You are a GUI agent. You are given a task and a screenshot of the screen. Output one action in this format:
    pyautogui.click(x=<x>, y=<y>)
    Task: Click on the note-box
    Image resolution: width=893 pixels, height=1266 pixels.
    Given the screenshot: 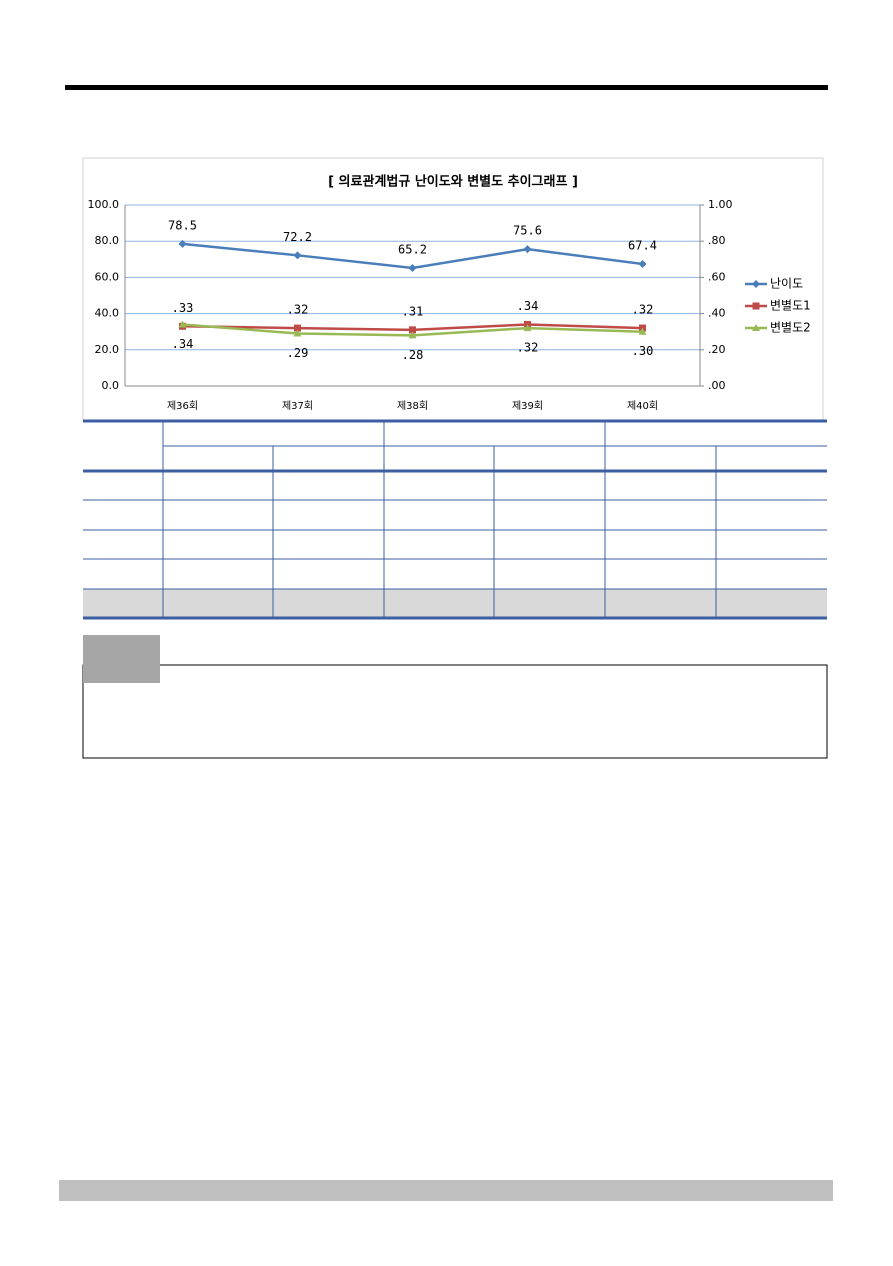 What is the action you would take?
    pyautogui.click(x=455, y=711)
    